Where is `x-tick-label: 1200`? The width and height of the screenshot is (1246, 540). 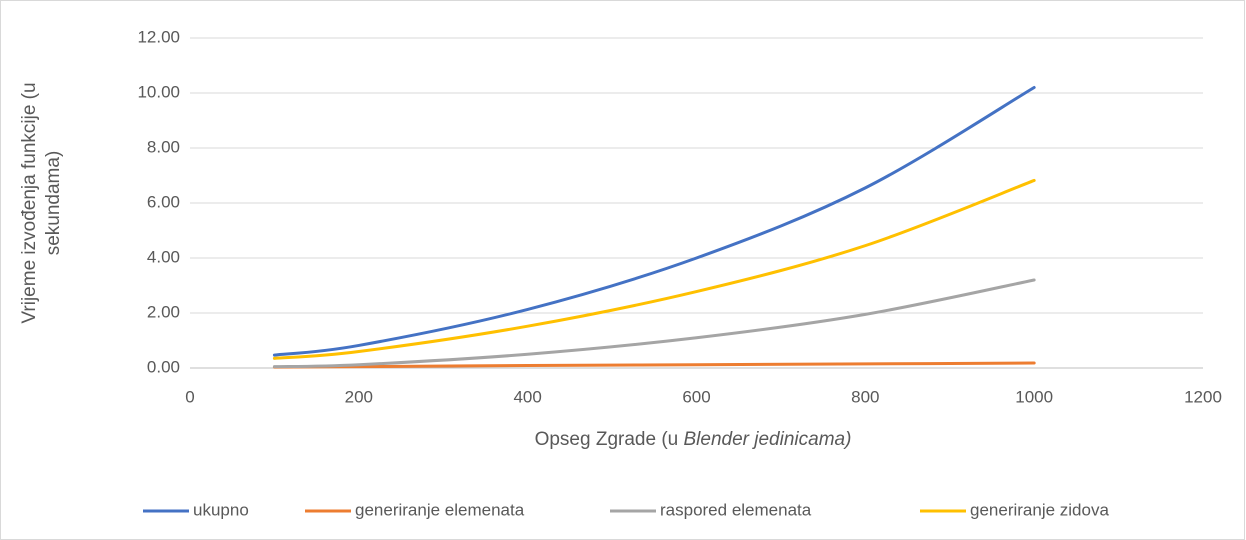
x-tick-label: 1200 is located at coordinates (1203, 396).